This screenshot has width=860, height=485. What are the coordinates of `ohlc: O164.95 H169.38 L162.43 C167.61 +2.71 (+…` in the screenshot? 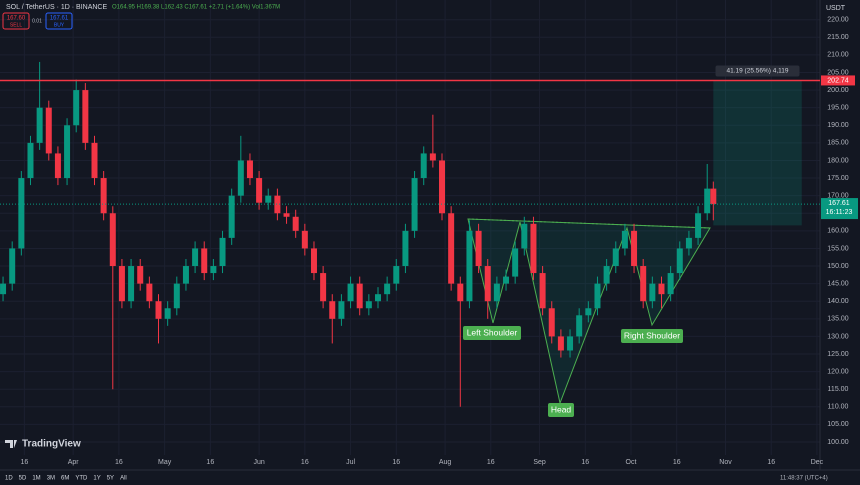 It's located at (196, 8).